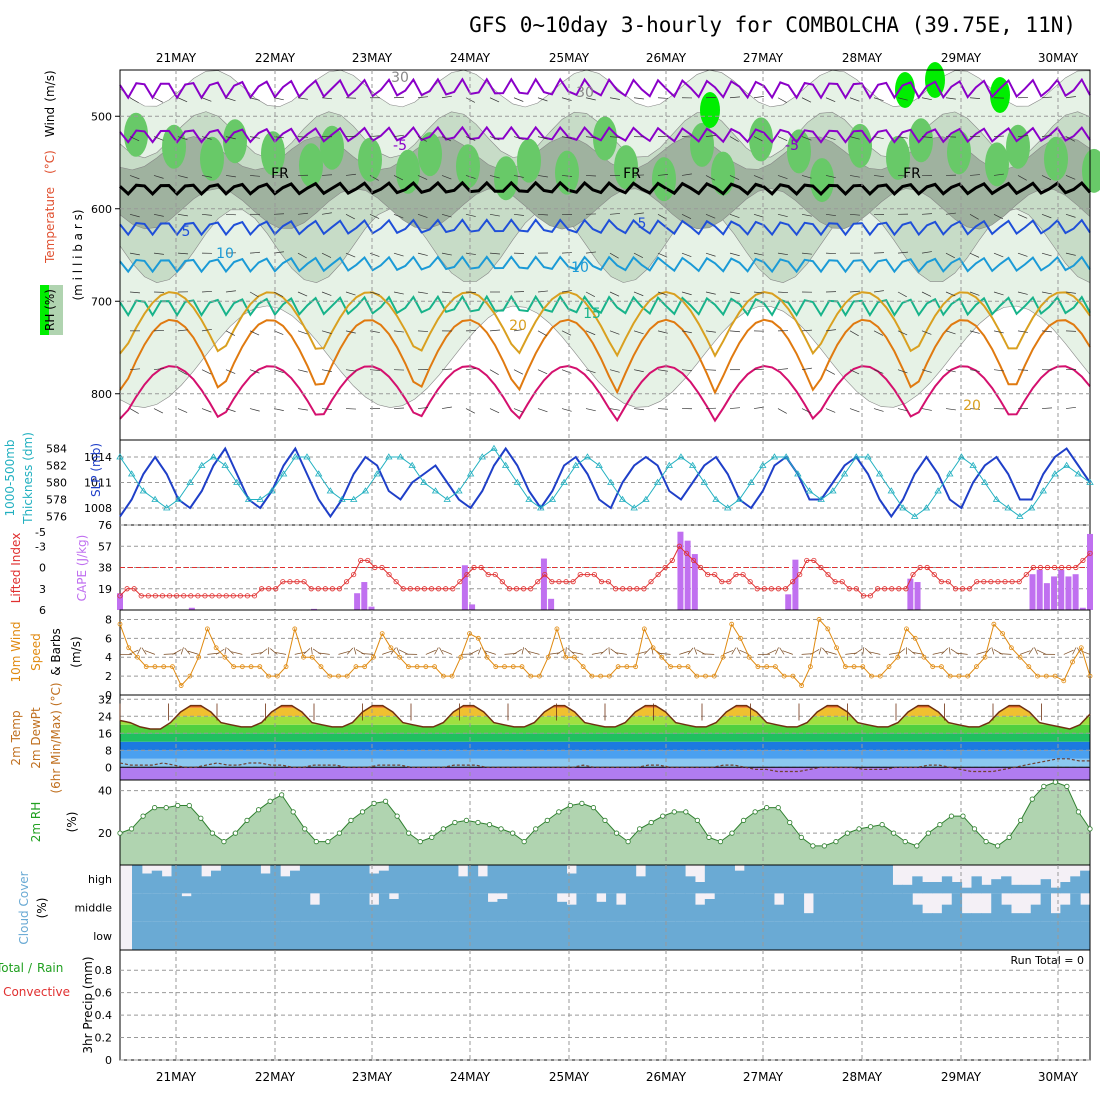 This screenshot has width=1100, height=1100. I want to click on cloud-row-label: high, so click(100, 879).